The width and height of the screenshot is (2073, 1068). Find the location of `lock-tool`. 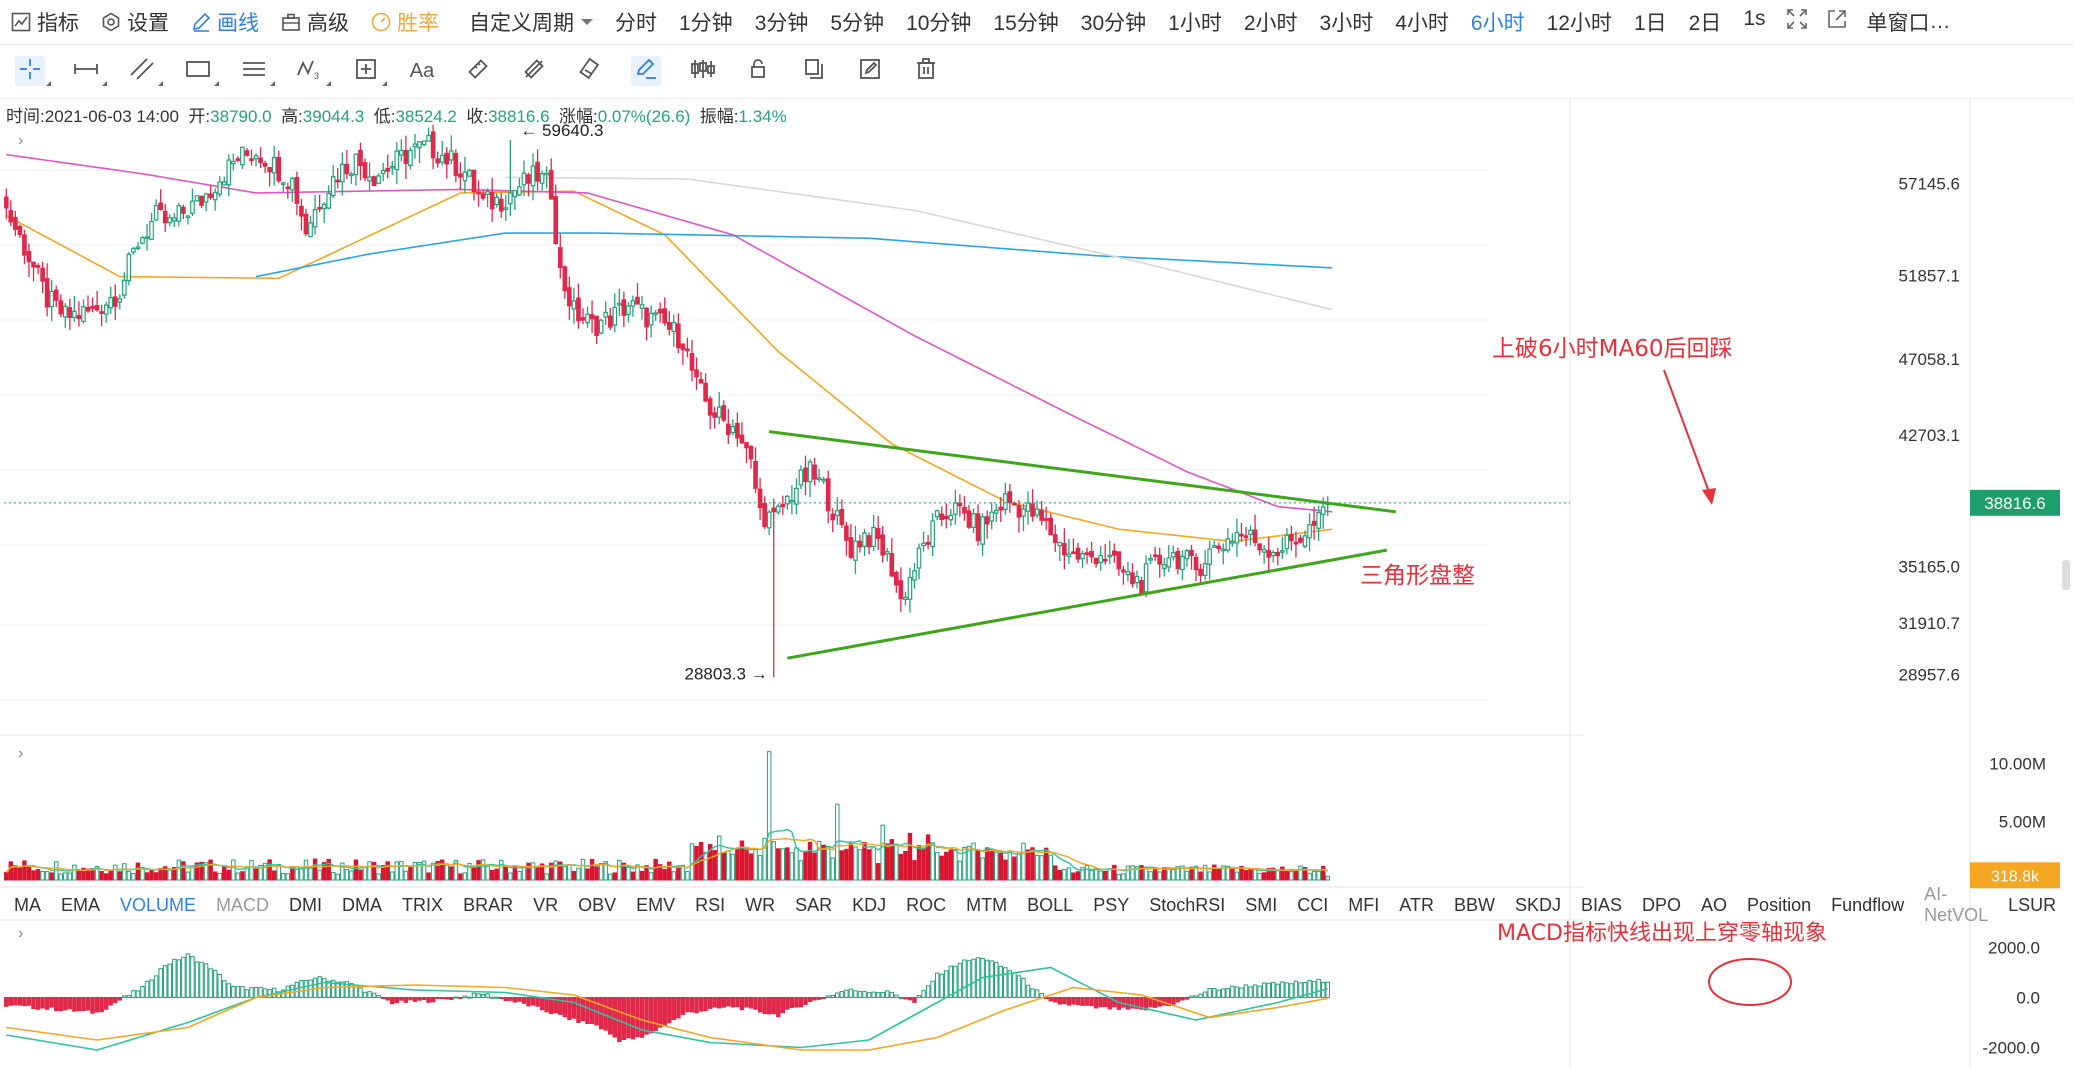

lock-tool is located at coordinates (758, 71).